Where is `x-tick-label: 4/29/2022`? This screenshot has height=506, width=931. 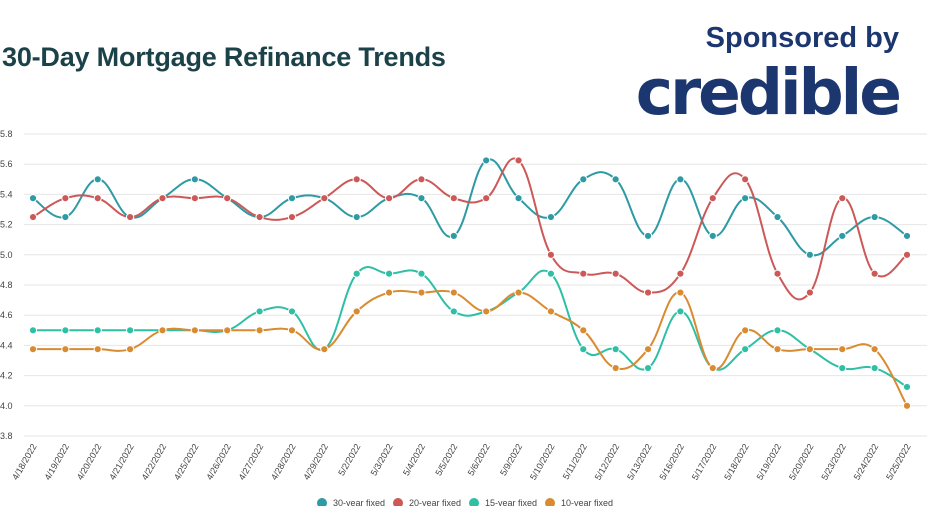
x-tick-label: 4/29/2022 is located at coordinates (315, 462).